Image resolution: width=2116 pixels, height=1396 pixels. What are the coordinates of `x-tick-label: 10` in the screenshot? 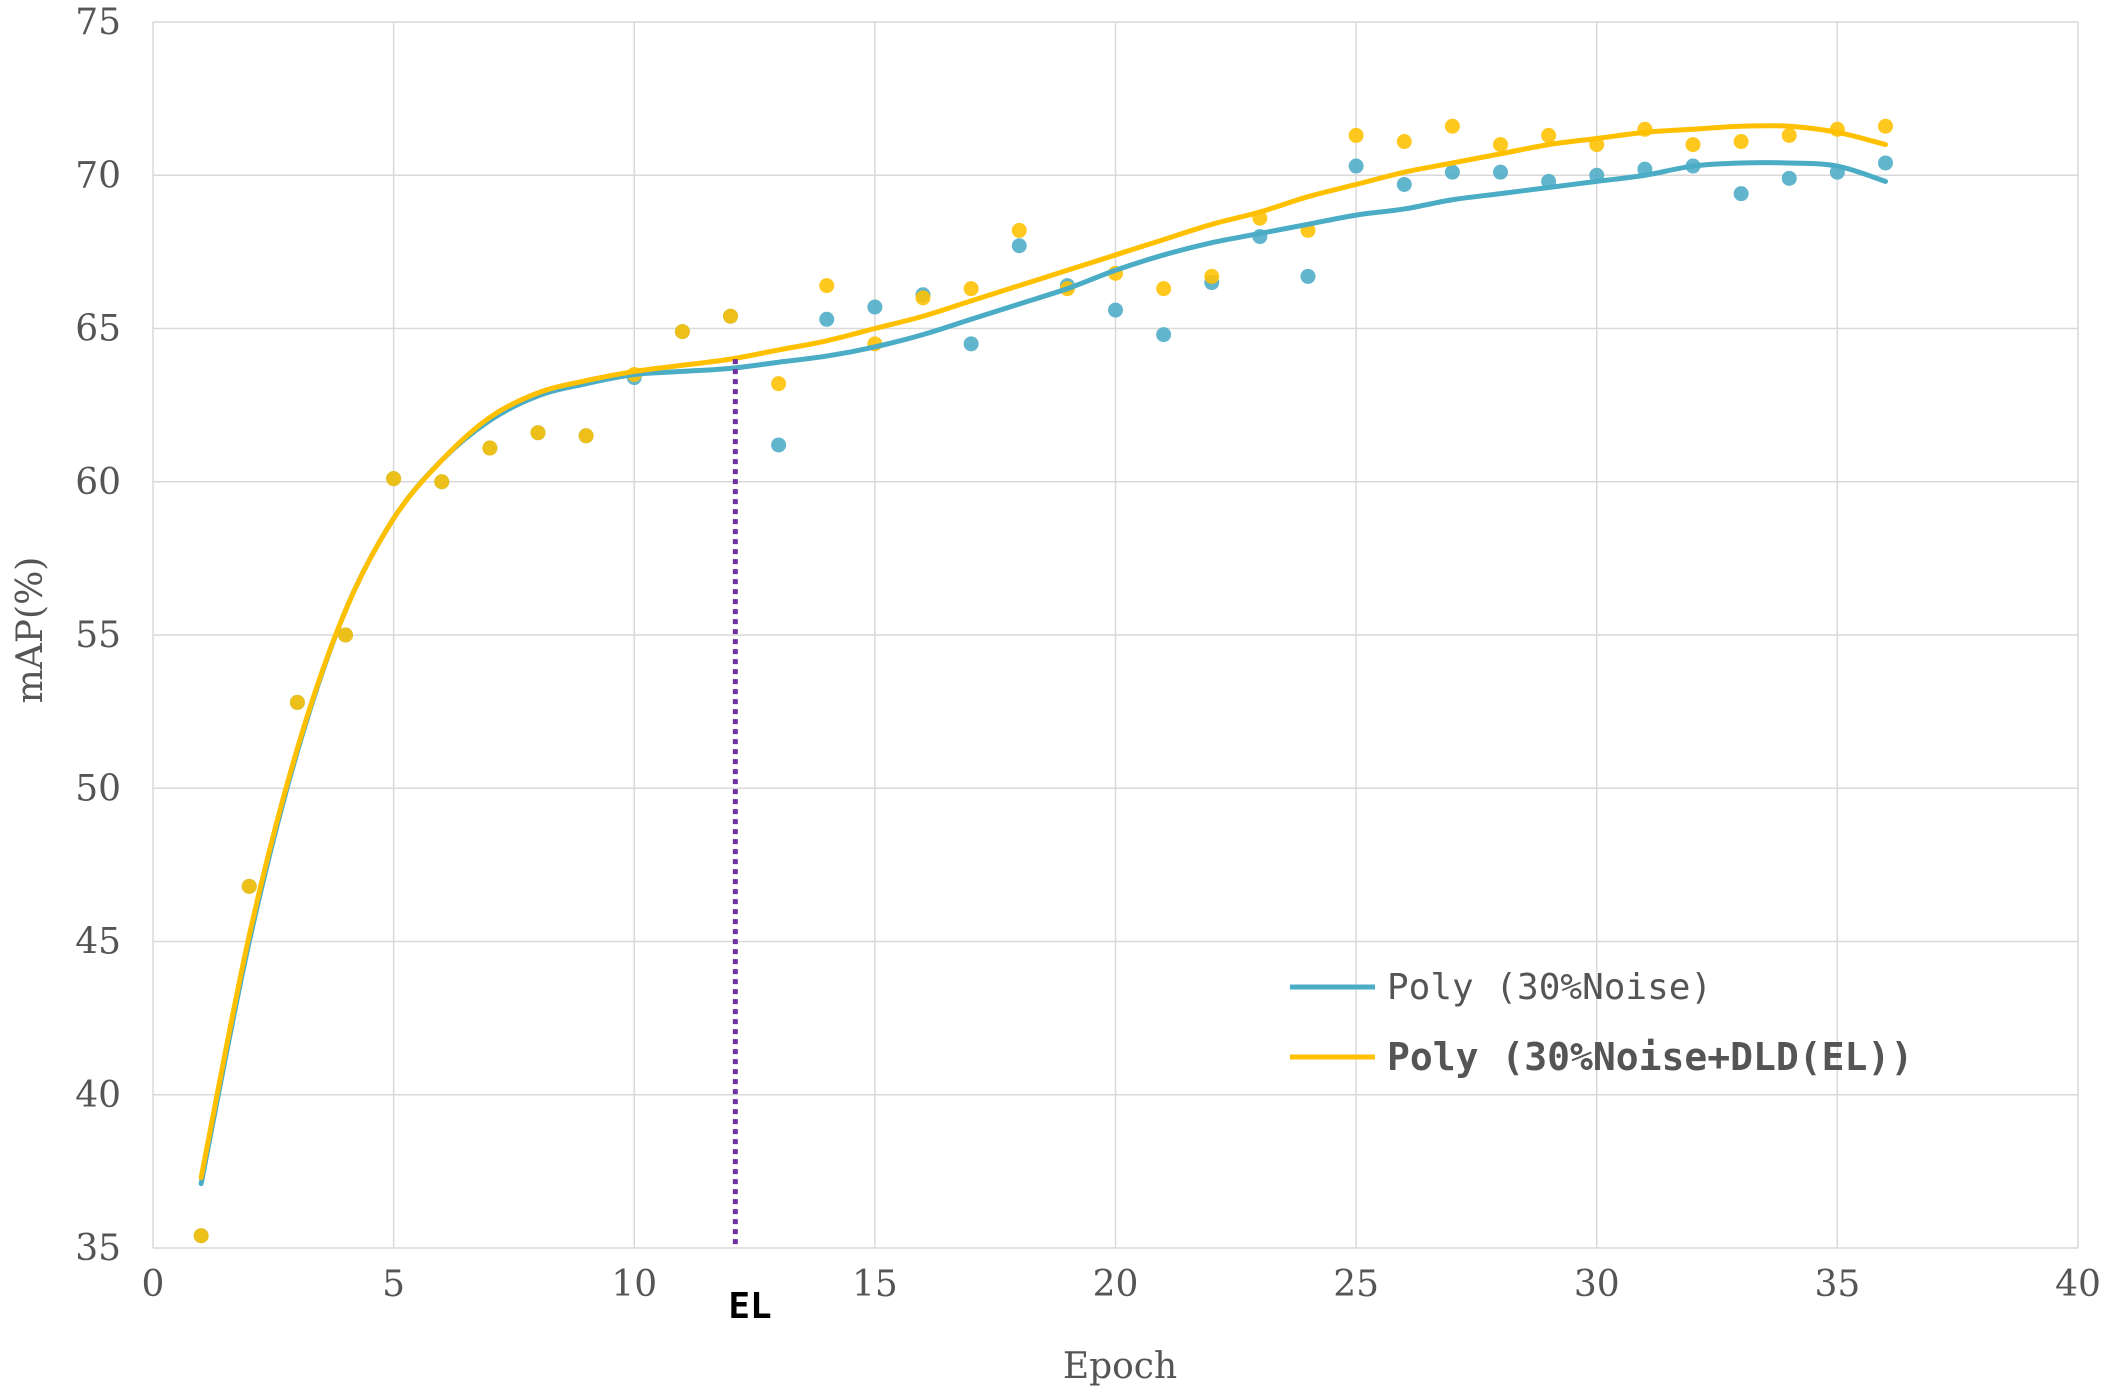 It's located at (634, 1284).